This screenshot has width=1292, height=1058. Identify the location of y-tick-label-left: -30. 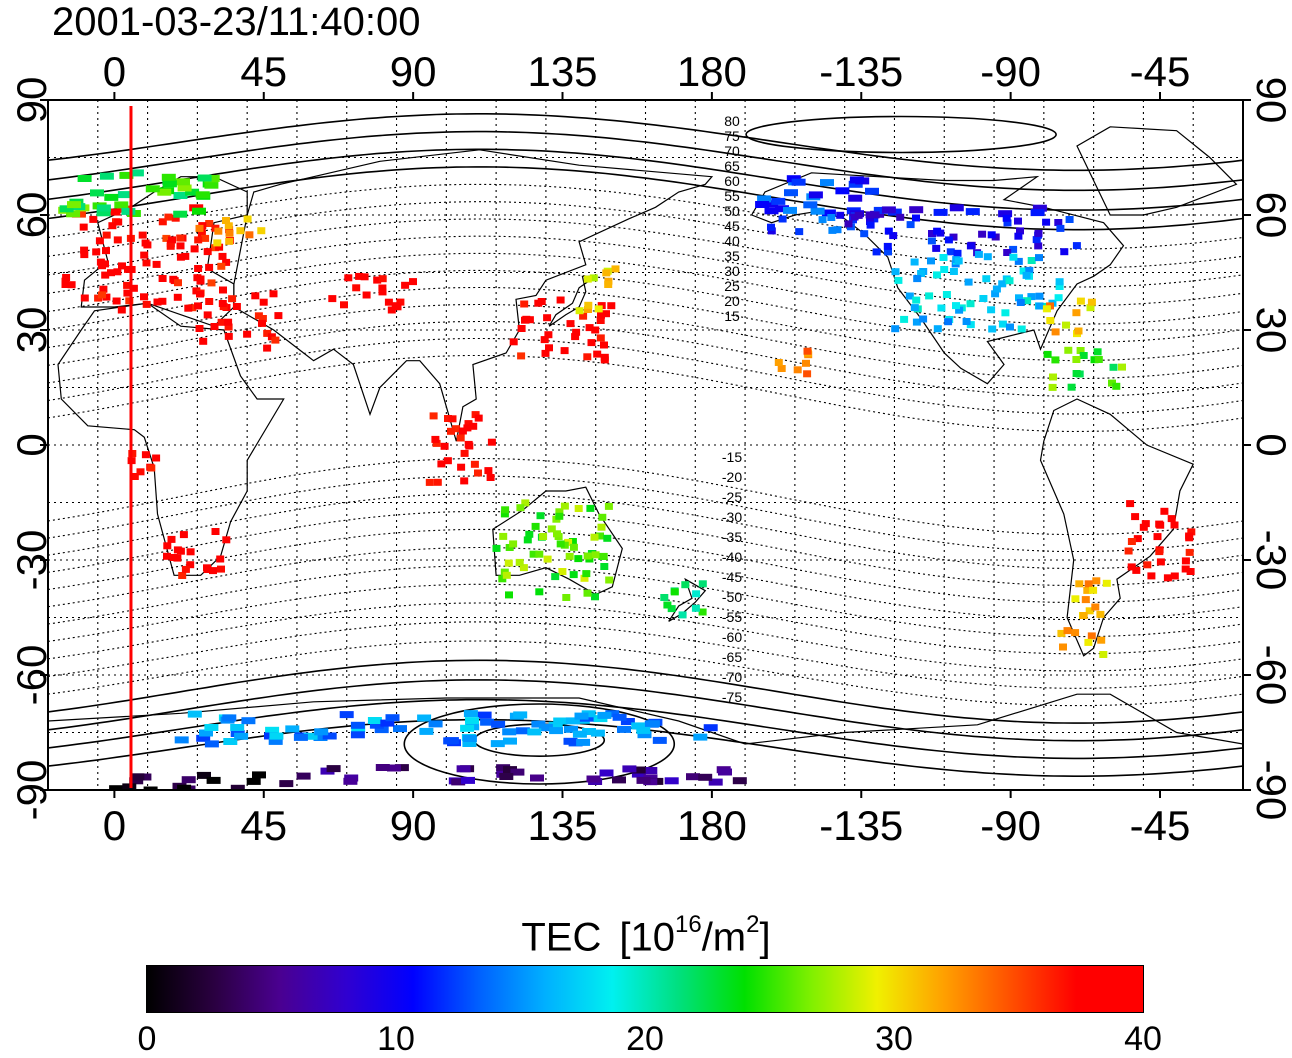
(31, 560).